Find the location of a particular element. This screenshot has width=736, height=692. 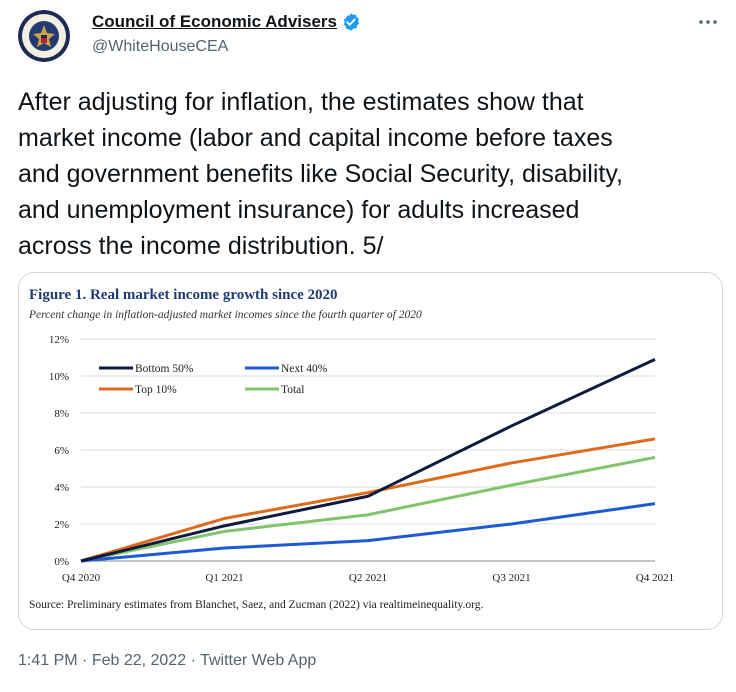

y-axis-ticks: 0% 2% 4% 6% 8% 10% 12% is located at coordinates (59, 451).